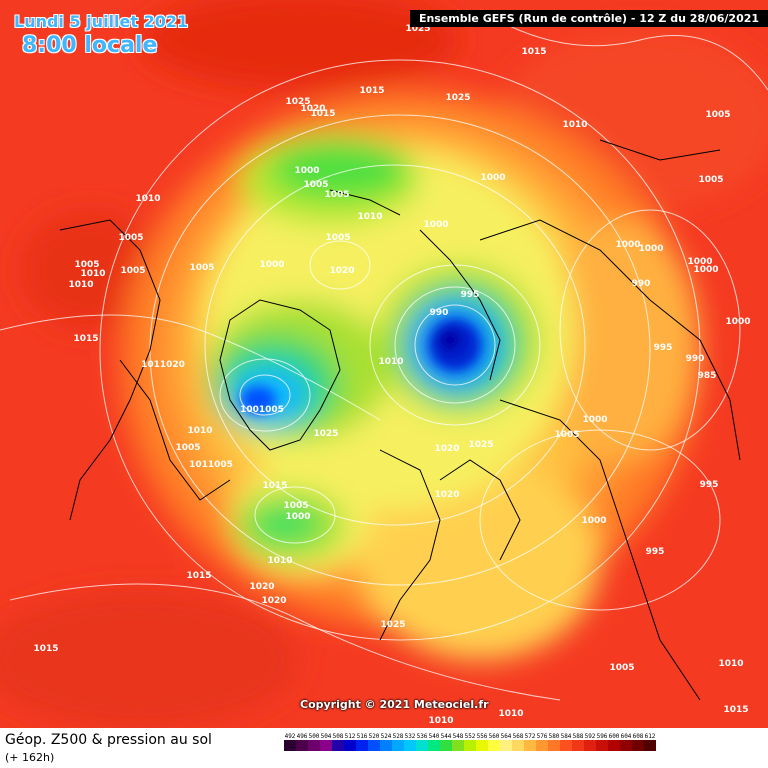  I want to click on legend-label: 596, so click(602, 736).